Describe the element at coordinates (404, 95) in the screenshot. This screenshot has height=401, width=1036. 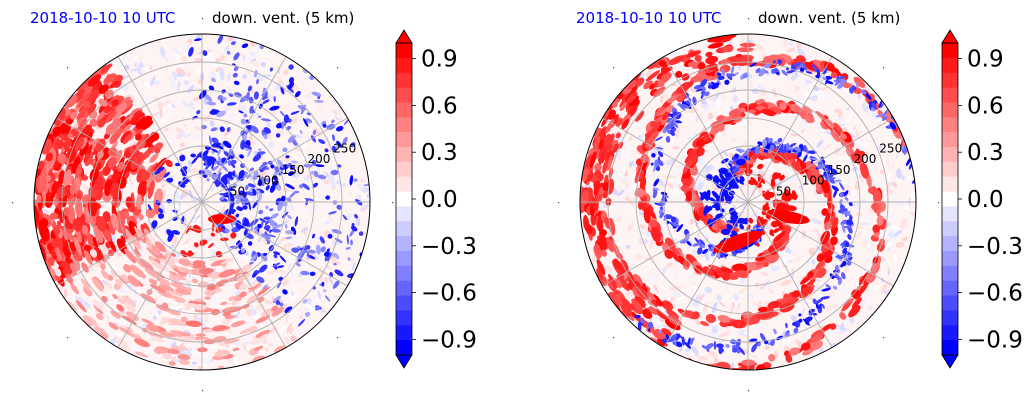
I see `colorbar-level` at that location.